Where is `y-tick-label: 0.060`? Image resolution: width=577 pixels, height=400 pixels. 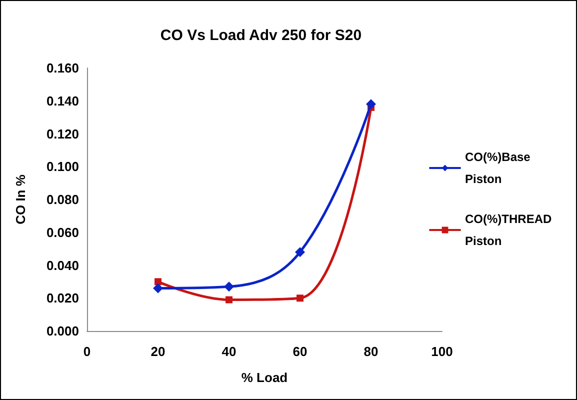
y-tick-label: 0.060 is located at coordinates (62, 232).